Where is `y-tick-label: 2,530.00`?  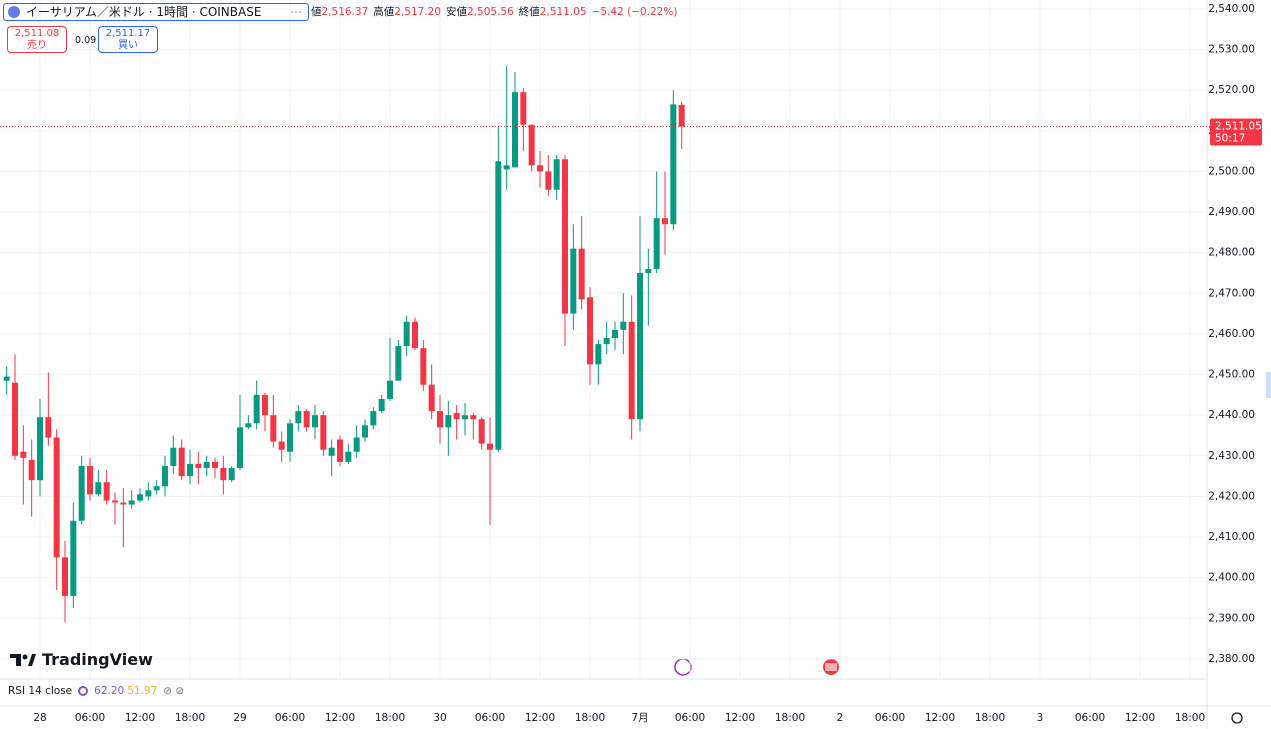 y-tick-label: 2,530.00 is located at coordinates (1231, 50).